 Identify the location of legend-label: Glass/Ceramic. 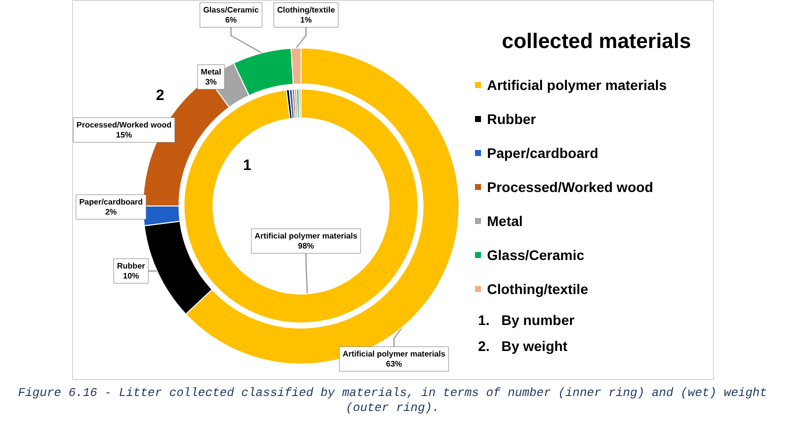
(535, 255).